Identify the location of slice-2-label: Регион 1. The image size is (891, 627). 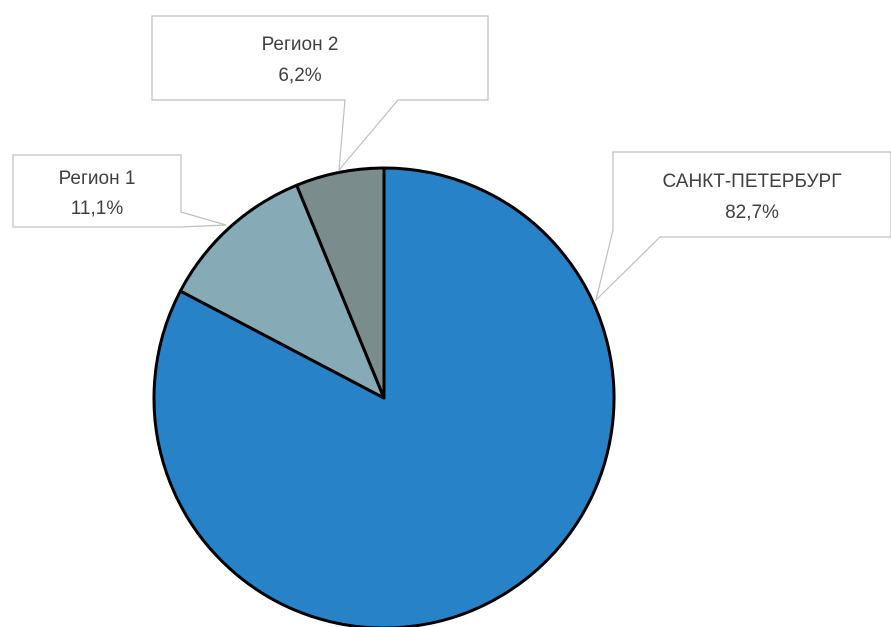
(97, 178).